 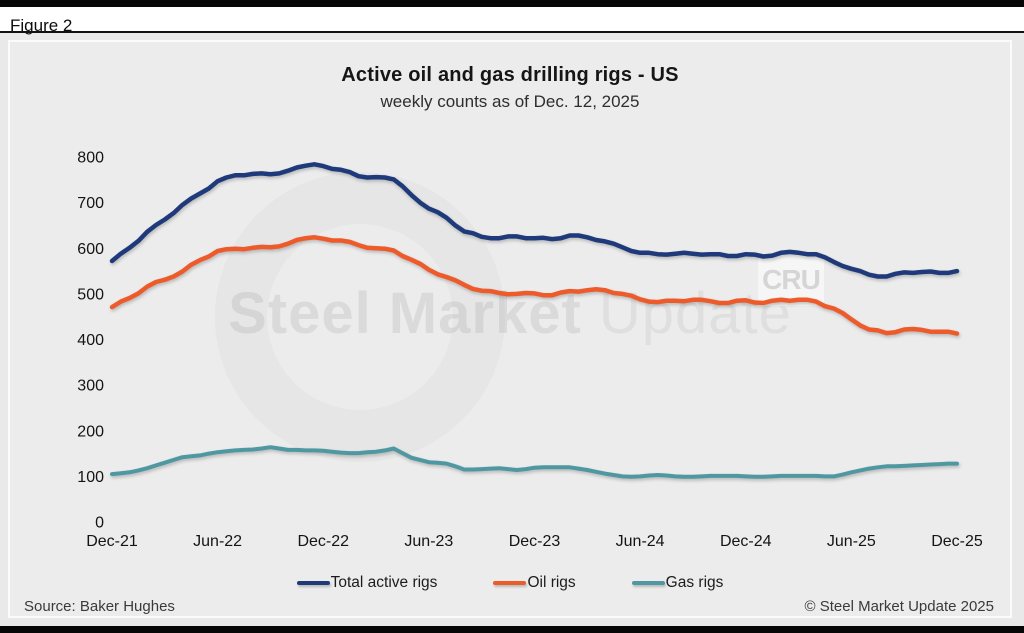 I want to click on series-line-gas, so click(x=534, y=462).